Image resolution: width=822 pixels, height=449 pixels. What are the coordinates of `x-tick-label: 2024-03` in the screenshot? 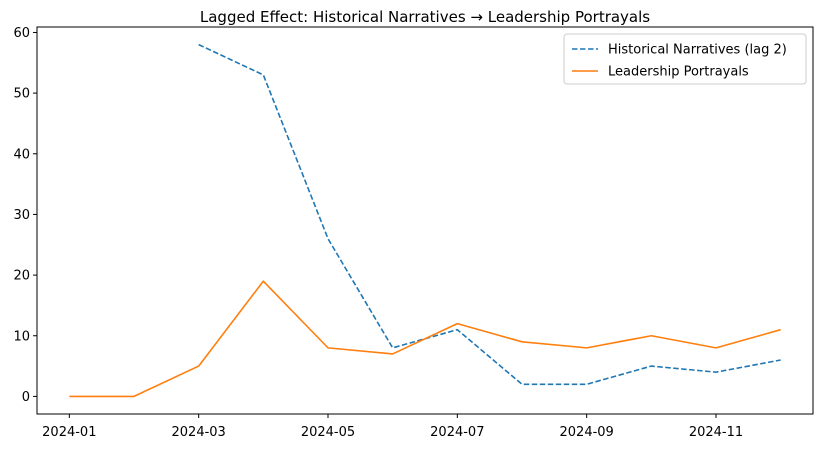 It's located at (199, 432).